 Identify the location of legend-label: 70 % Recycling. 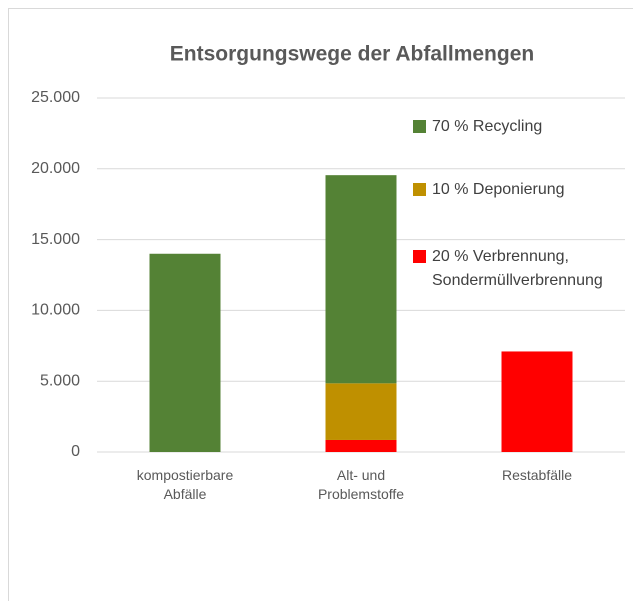
(487, 126).